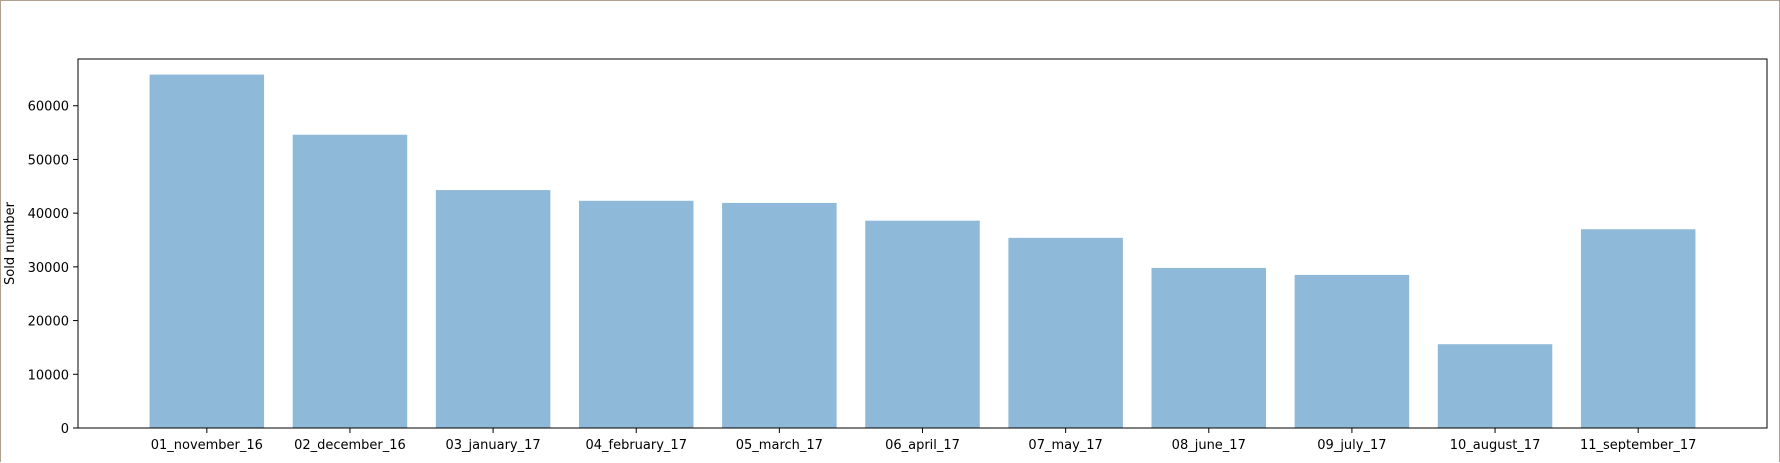  I want to click on y-tick-label: 50000, so click(48, 160).